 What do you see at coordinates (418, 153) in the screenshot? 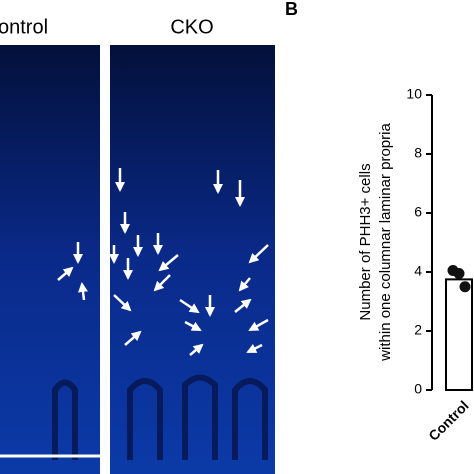
I see `y-tick-label: 8` at bounding box center [418, 153].